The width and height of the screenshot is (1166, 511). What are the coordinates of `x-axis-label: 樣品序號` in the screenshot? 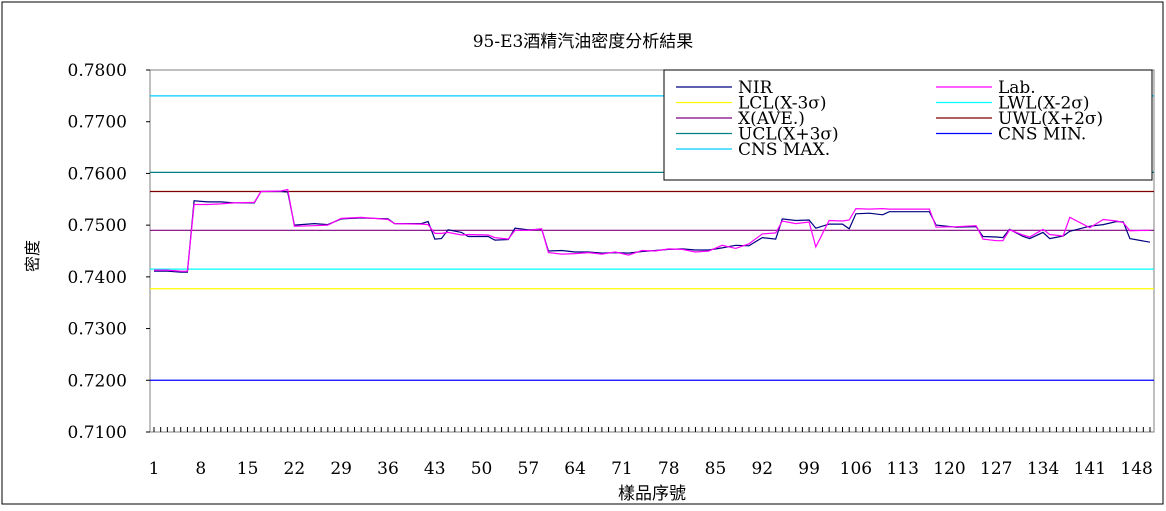 It's located at (652, 494).